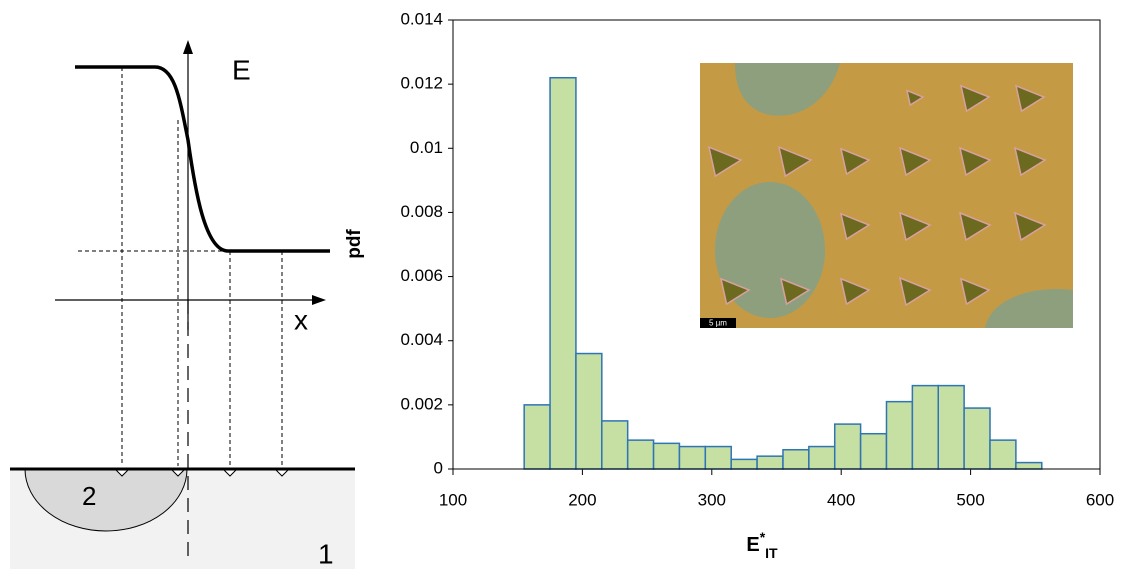 The width and height of the screenshot is (1131, 569). What do you see at coordinates (421, 403) in the screenshot?
I see `y-tick-label: 0.002` at bounding box center [421, 403].